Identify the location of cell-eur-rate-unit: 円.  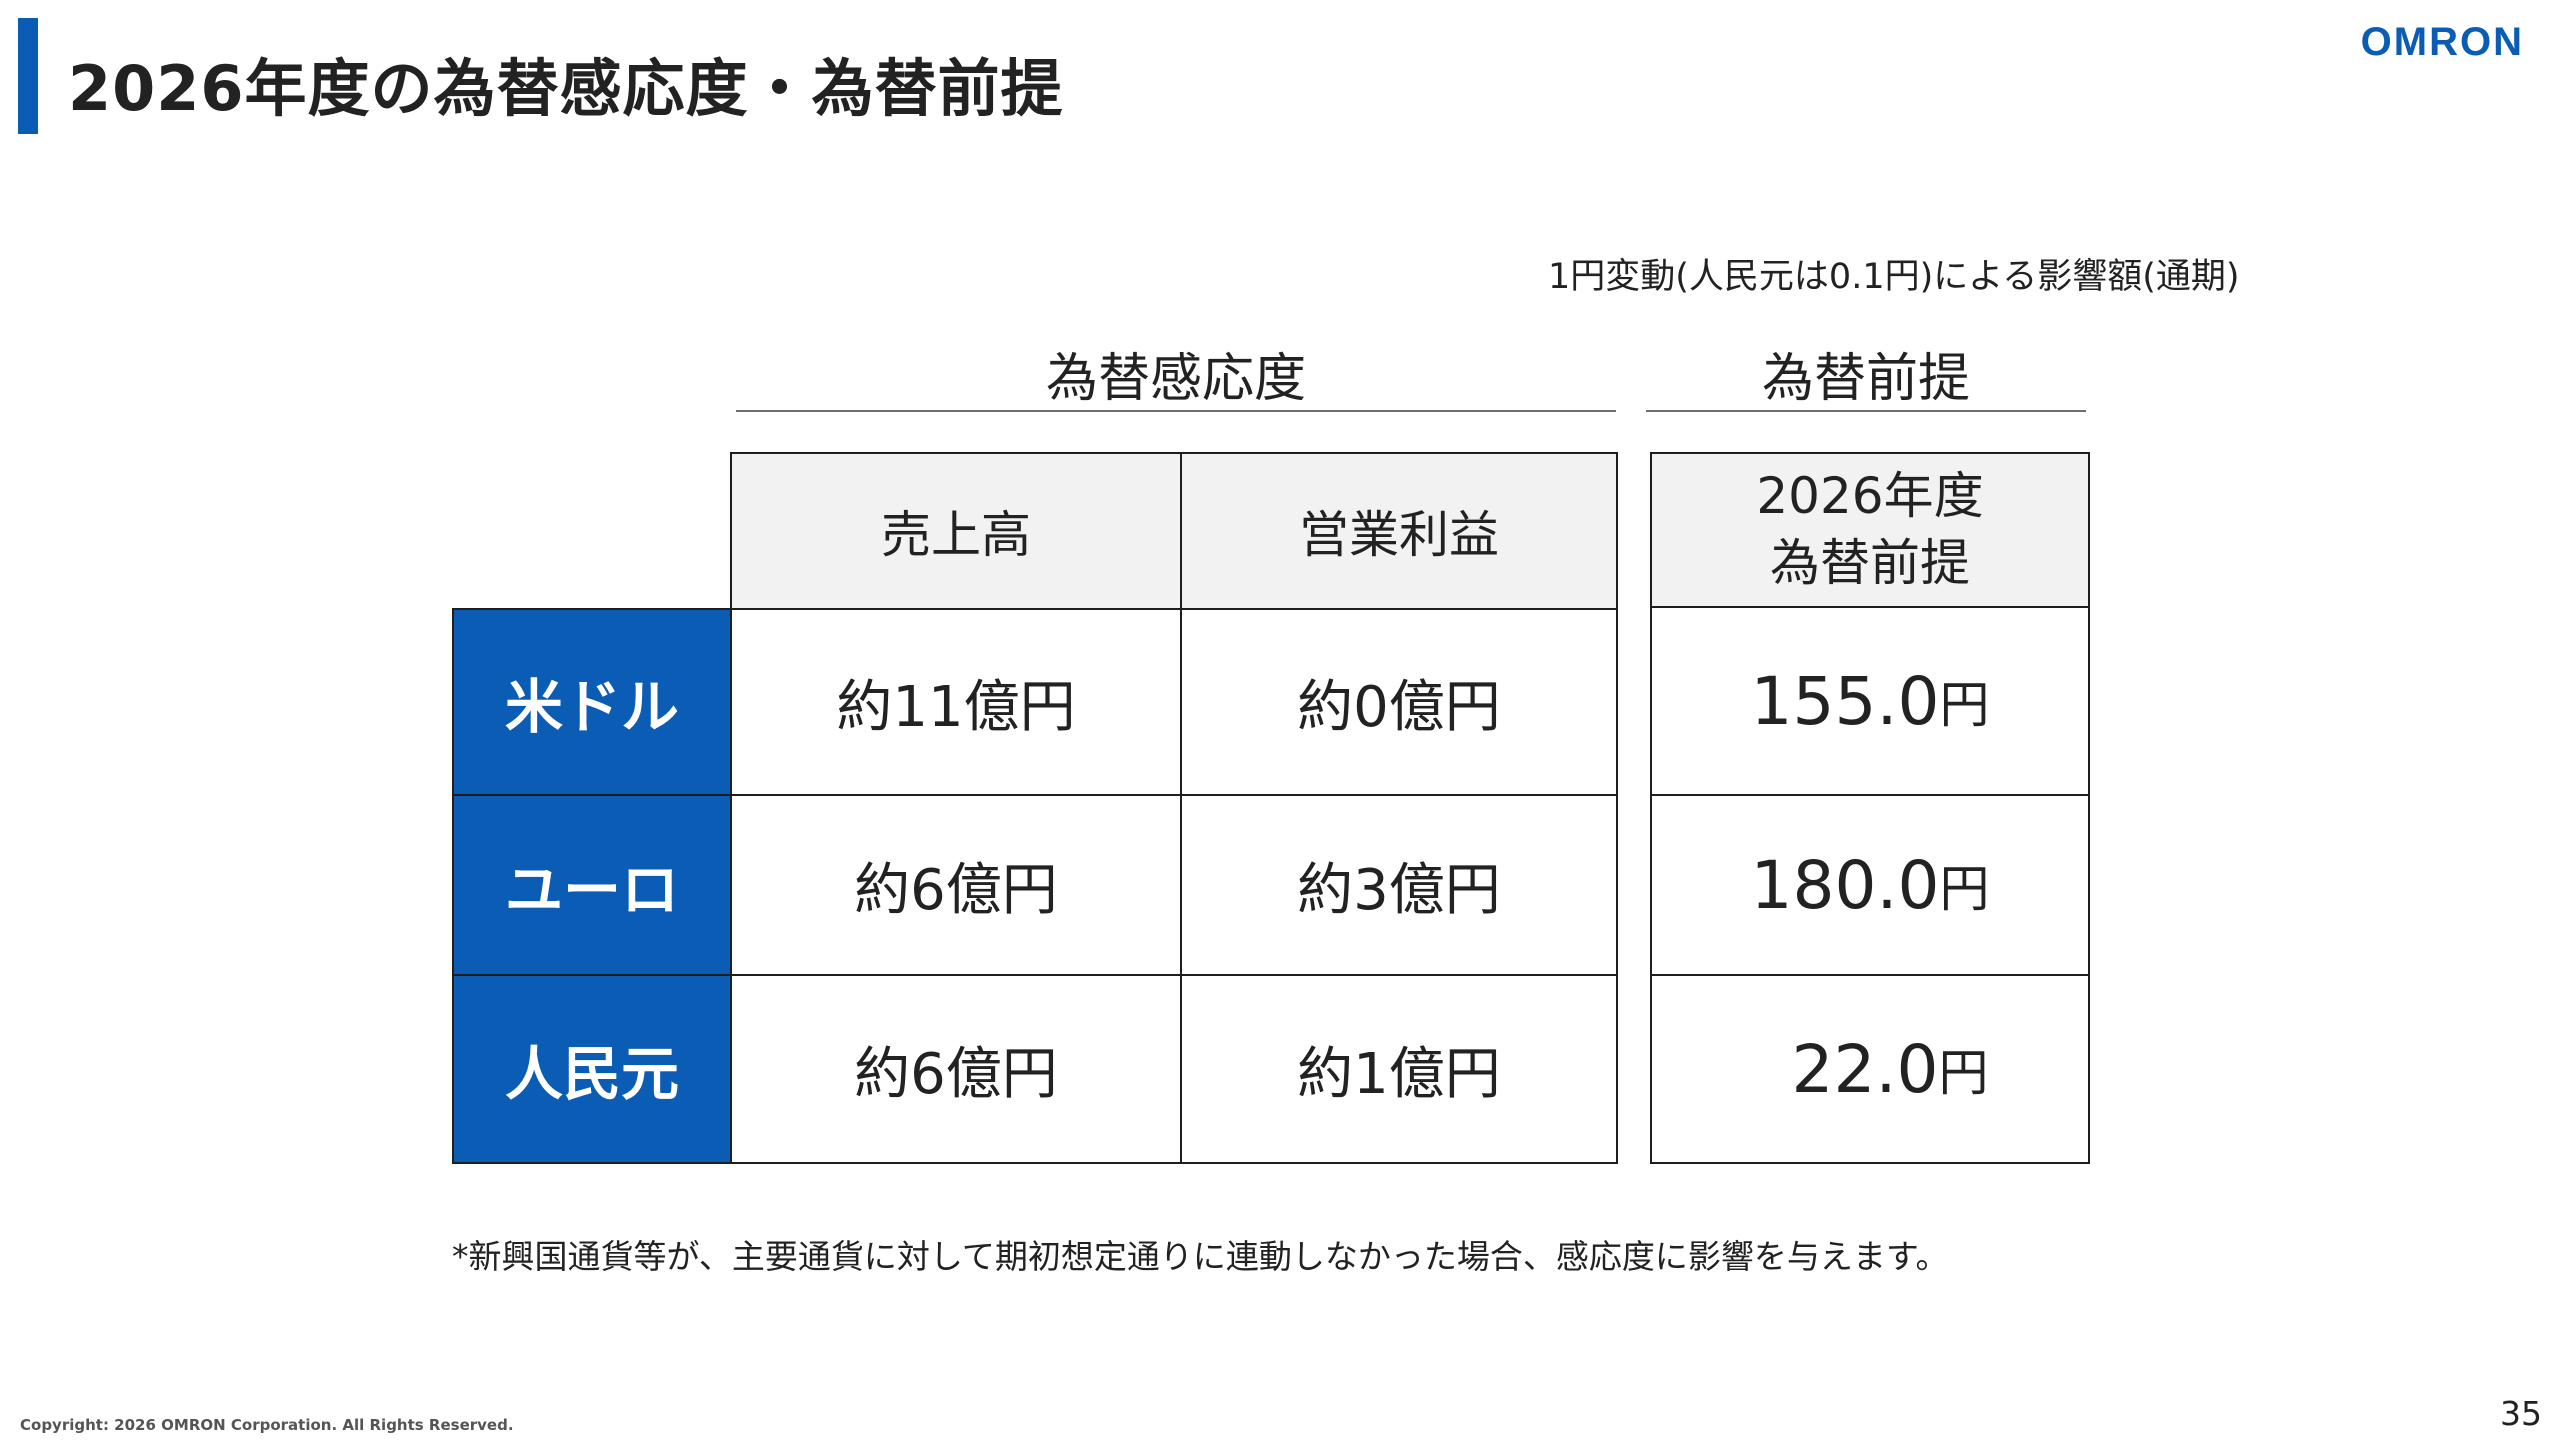
(1964, 889).